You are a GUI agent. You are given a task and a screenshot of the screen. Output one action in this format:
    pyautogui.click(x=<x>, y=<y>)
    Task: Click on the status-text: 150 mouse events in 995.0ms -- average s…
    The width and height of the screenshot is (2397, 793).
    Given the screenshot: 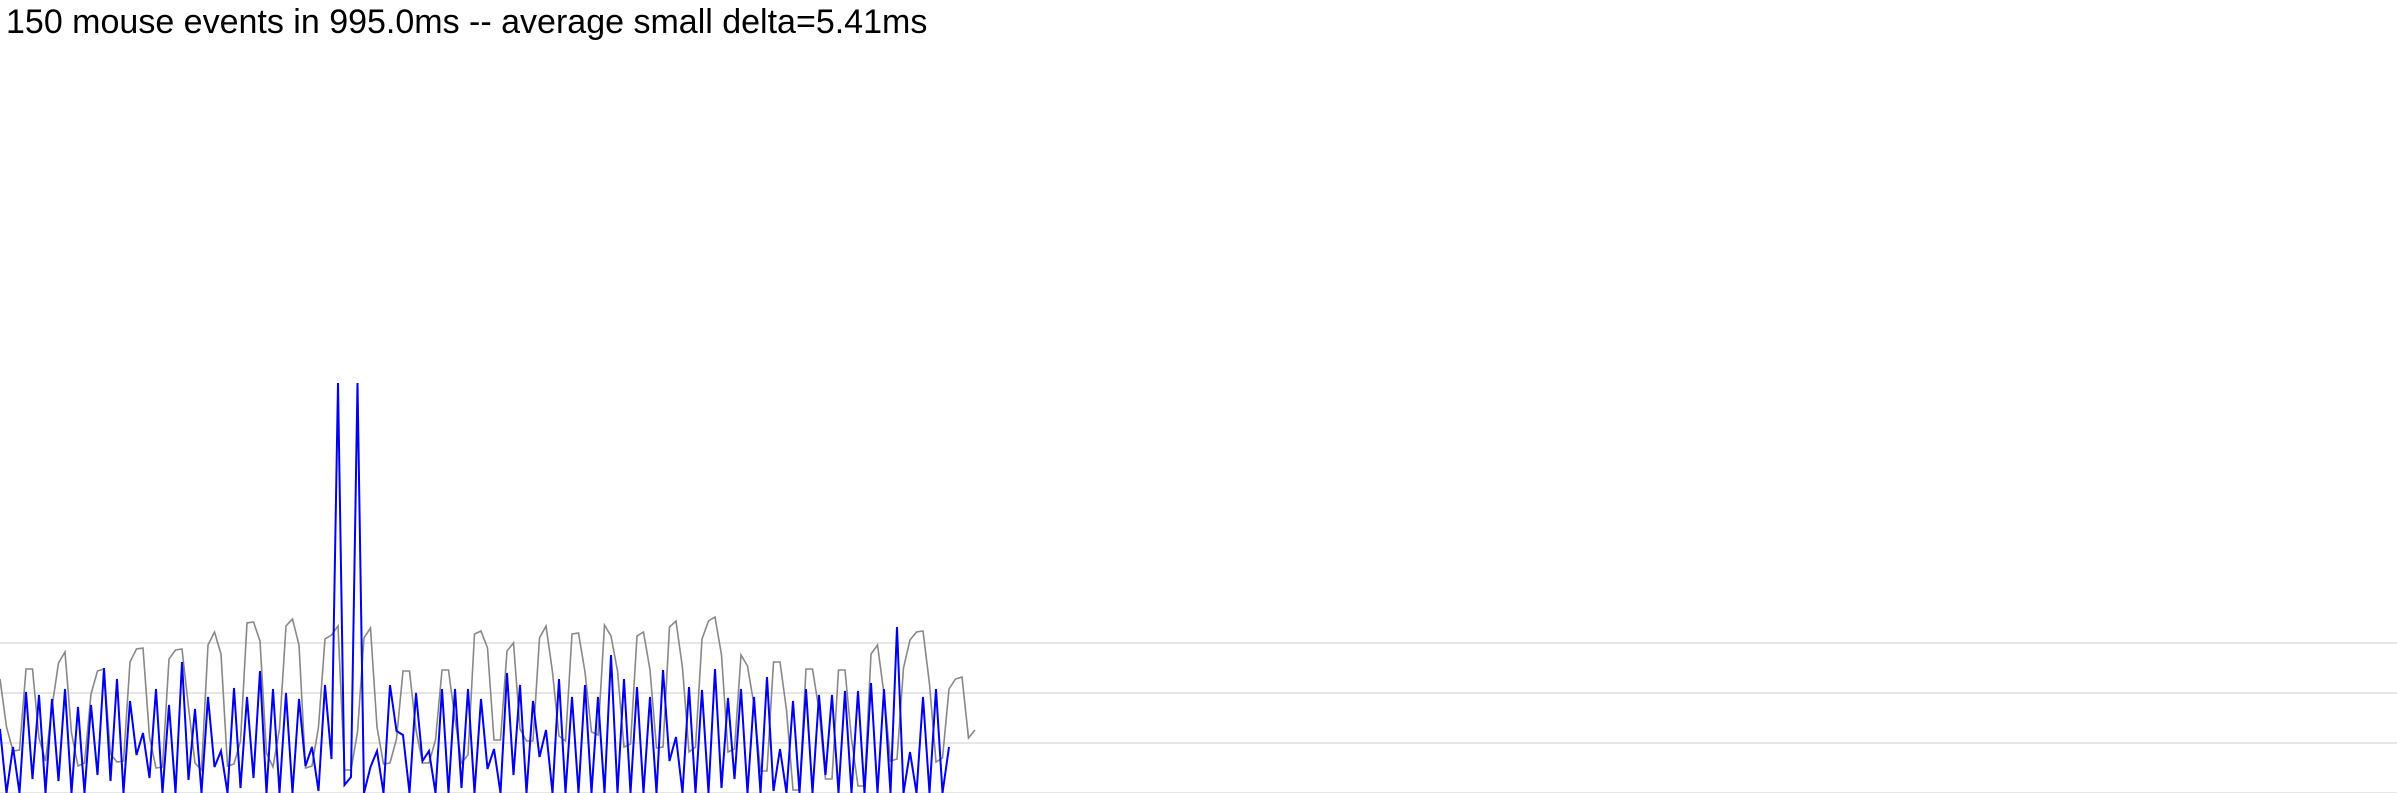 What is the action you would take?
    pyautogui.click(x=467, y=22)
    